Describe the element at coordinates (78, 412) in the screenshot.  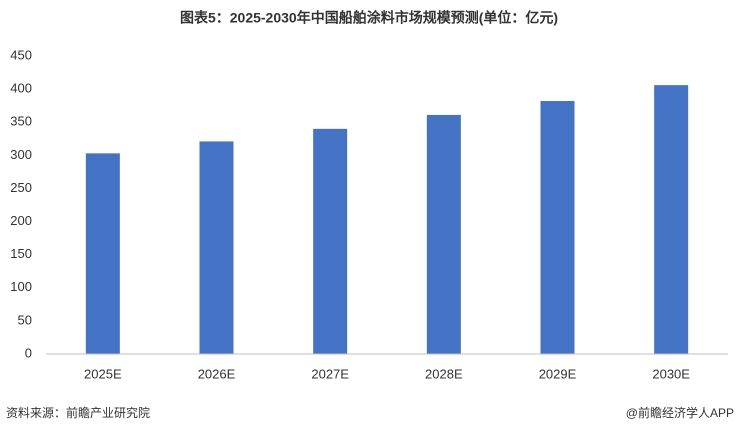
I see `source-note: 资料来源：前瞻产业研究院` at that location.